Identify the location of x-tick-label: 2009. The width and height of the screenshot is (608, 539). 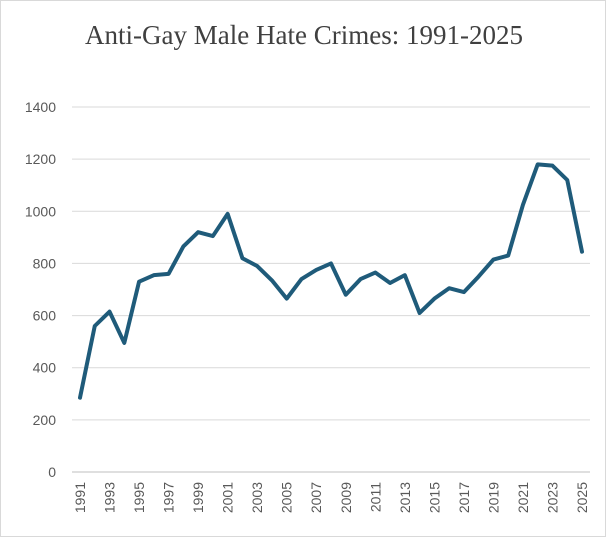
(346, 497).